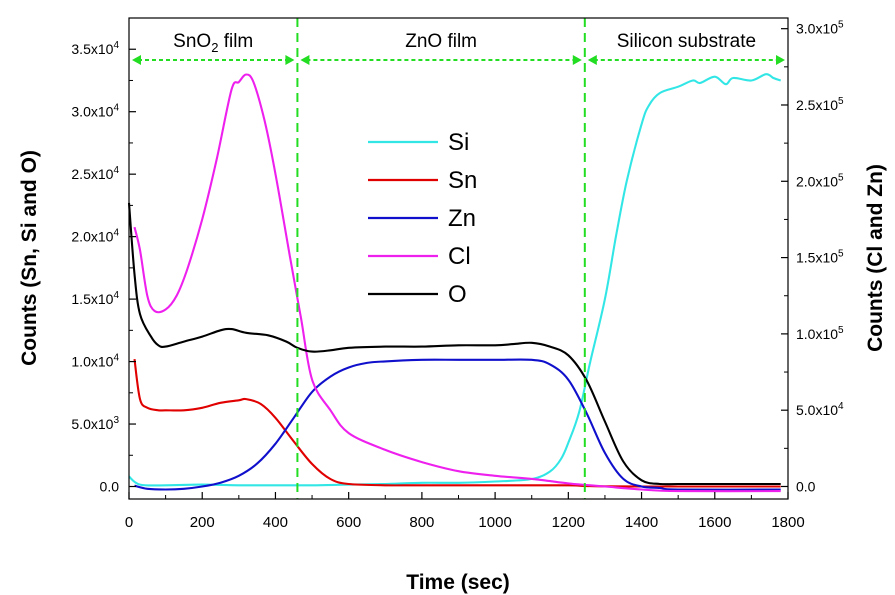  What do you see at coordinates (806, 486) in the screenshot?
I see `y-right-tick-label: 0.0` at bounding box center [806, 486].